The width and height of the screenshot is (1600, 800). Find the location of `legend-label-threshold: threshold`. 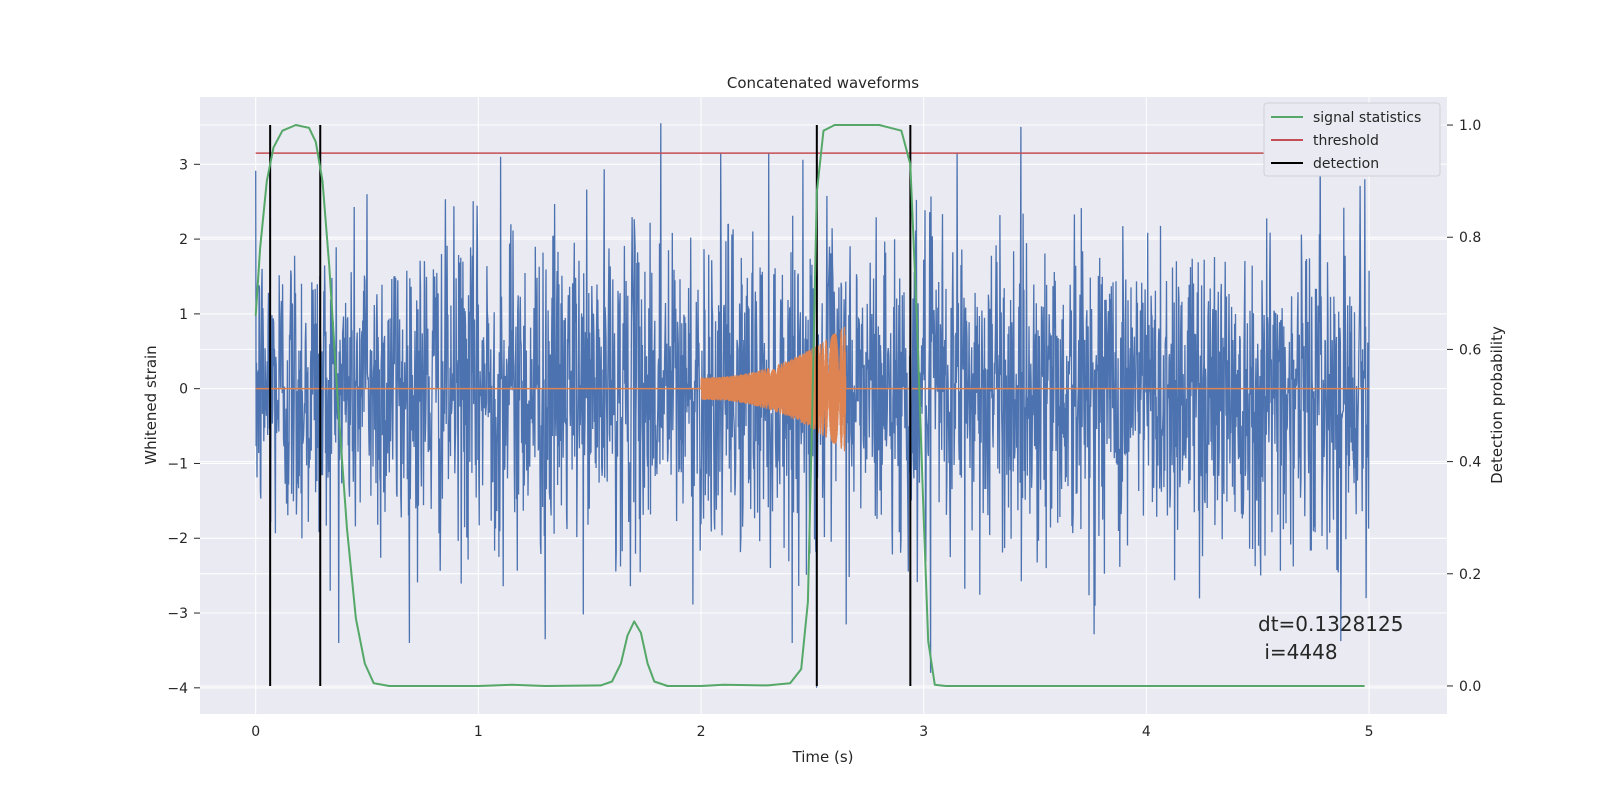

legend-label-threshold: threshold is located at coordinates (1346, 141).